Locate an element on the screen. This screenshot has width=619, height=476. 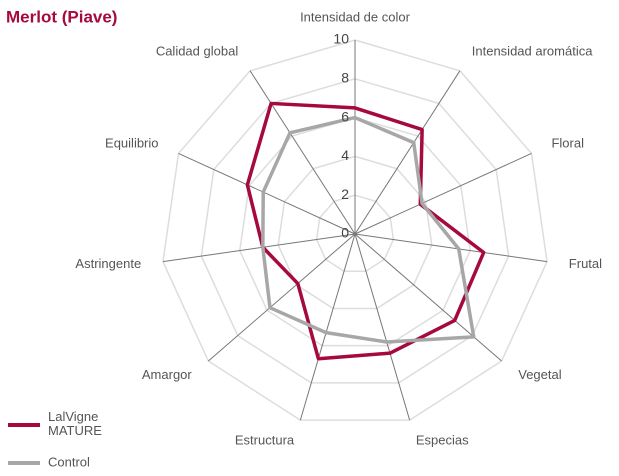
legend-label: LalVigne MATURE is located at coordinates (75, 423).